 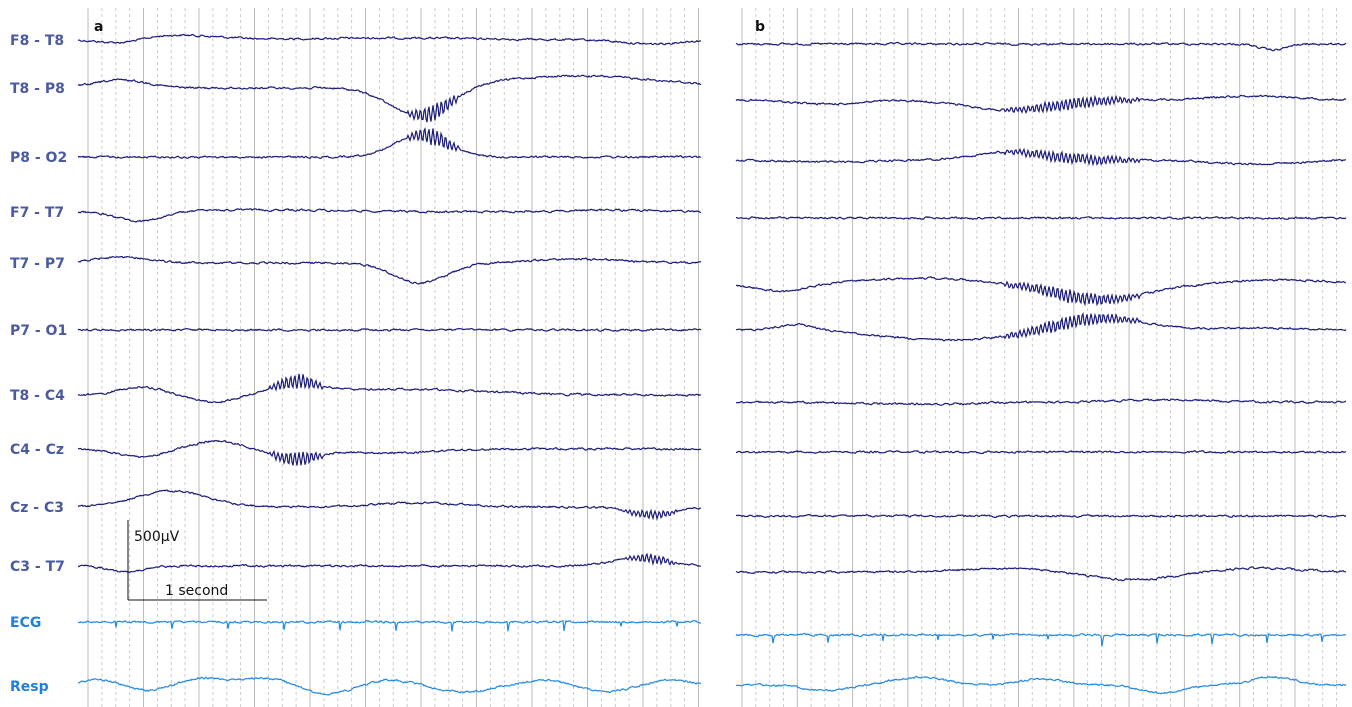 I want to click on trace-a-ecg, so click(x=389, y=625).